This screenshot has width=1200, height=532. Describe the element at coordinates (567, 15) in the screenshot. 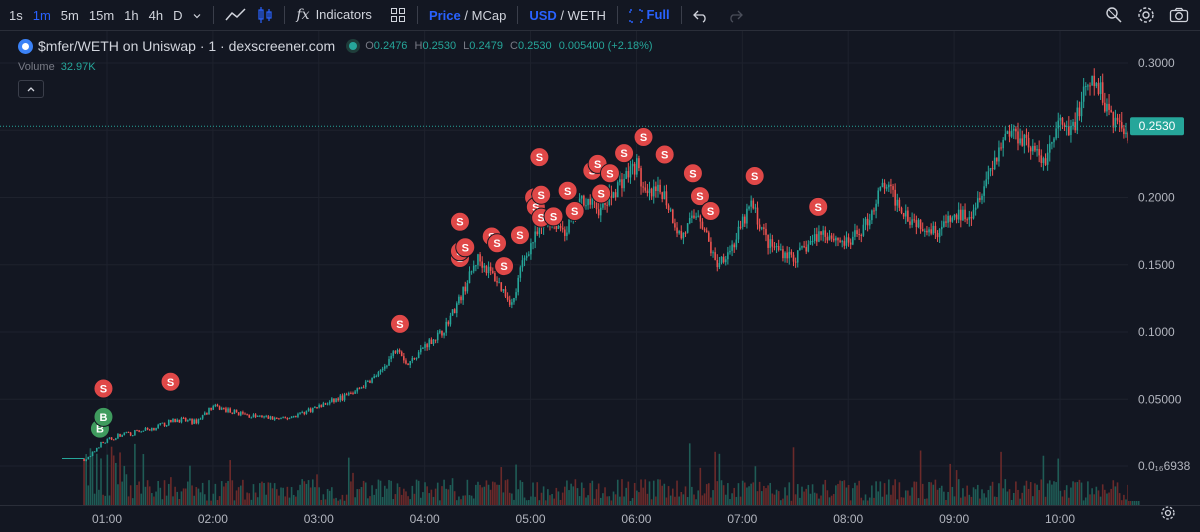

I see `currency-toggle: USD / WETH` at that location.